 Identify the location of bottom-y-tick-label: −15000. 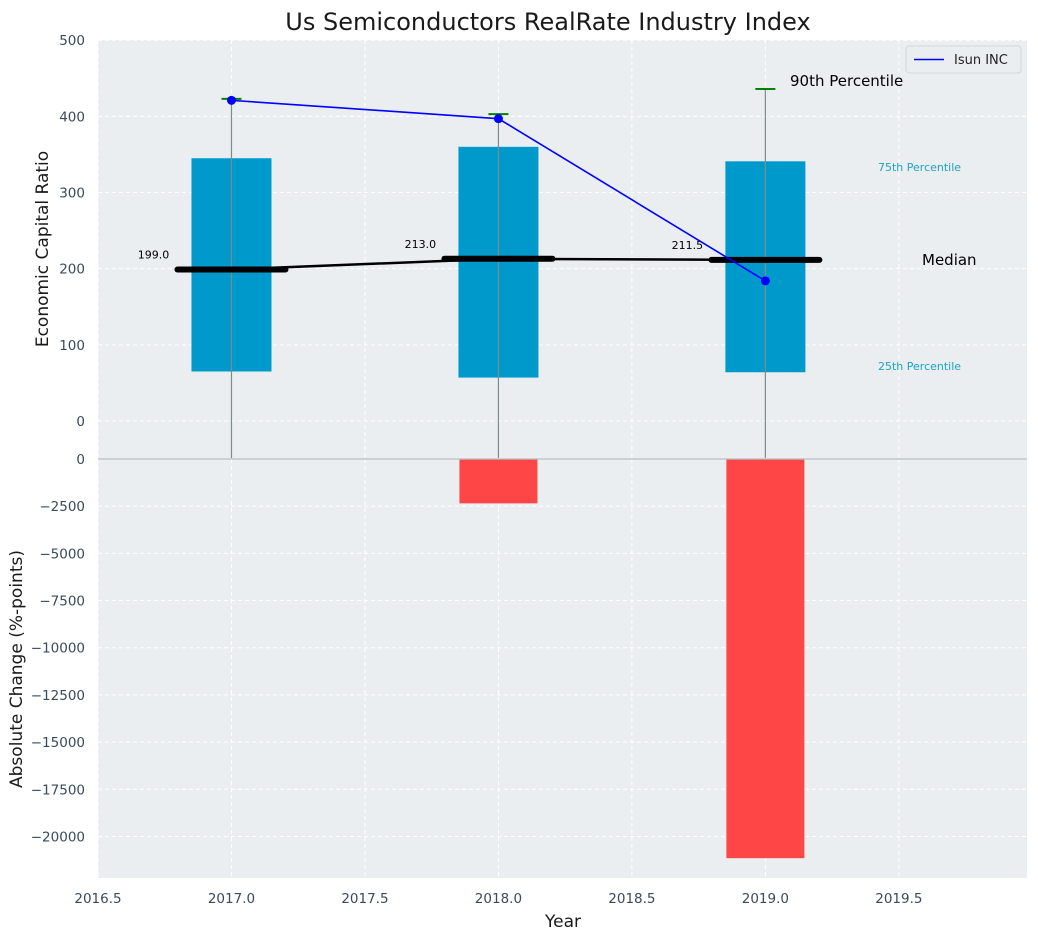
(58, 743).